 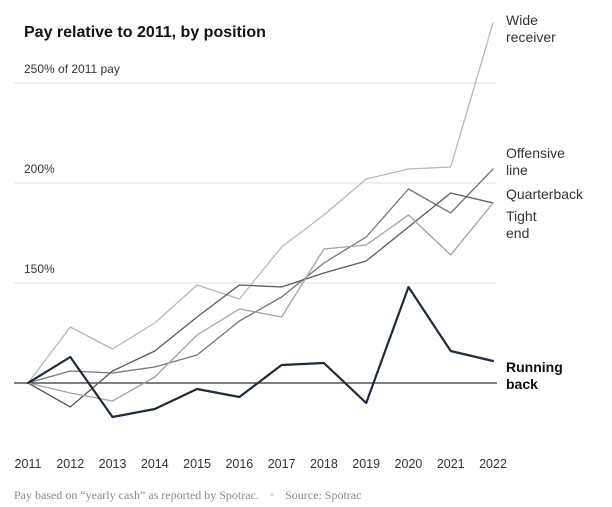 What do you see at coordinates (517, 170) in the screenshot?
I see `series-label-line: line` at bounding box center [517, 170].